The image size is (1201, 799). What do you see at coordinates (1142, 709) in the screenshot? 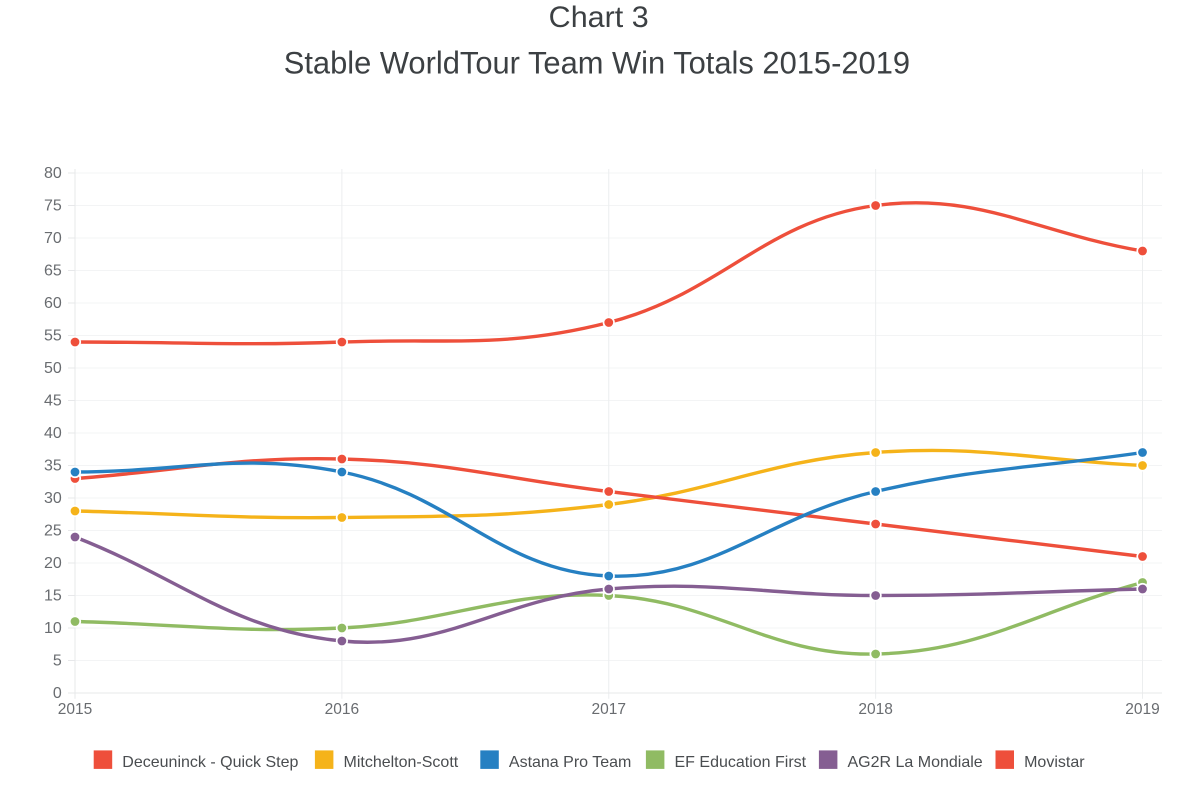
I see `svg-text: 2019` at bounding box center [1142, 709].